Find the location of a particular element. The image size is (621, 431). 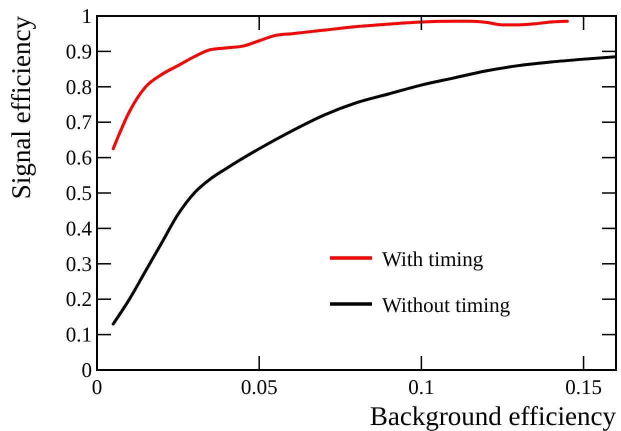

y-tick-label: 0.5 is located at coordinates (79, 193).